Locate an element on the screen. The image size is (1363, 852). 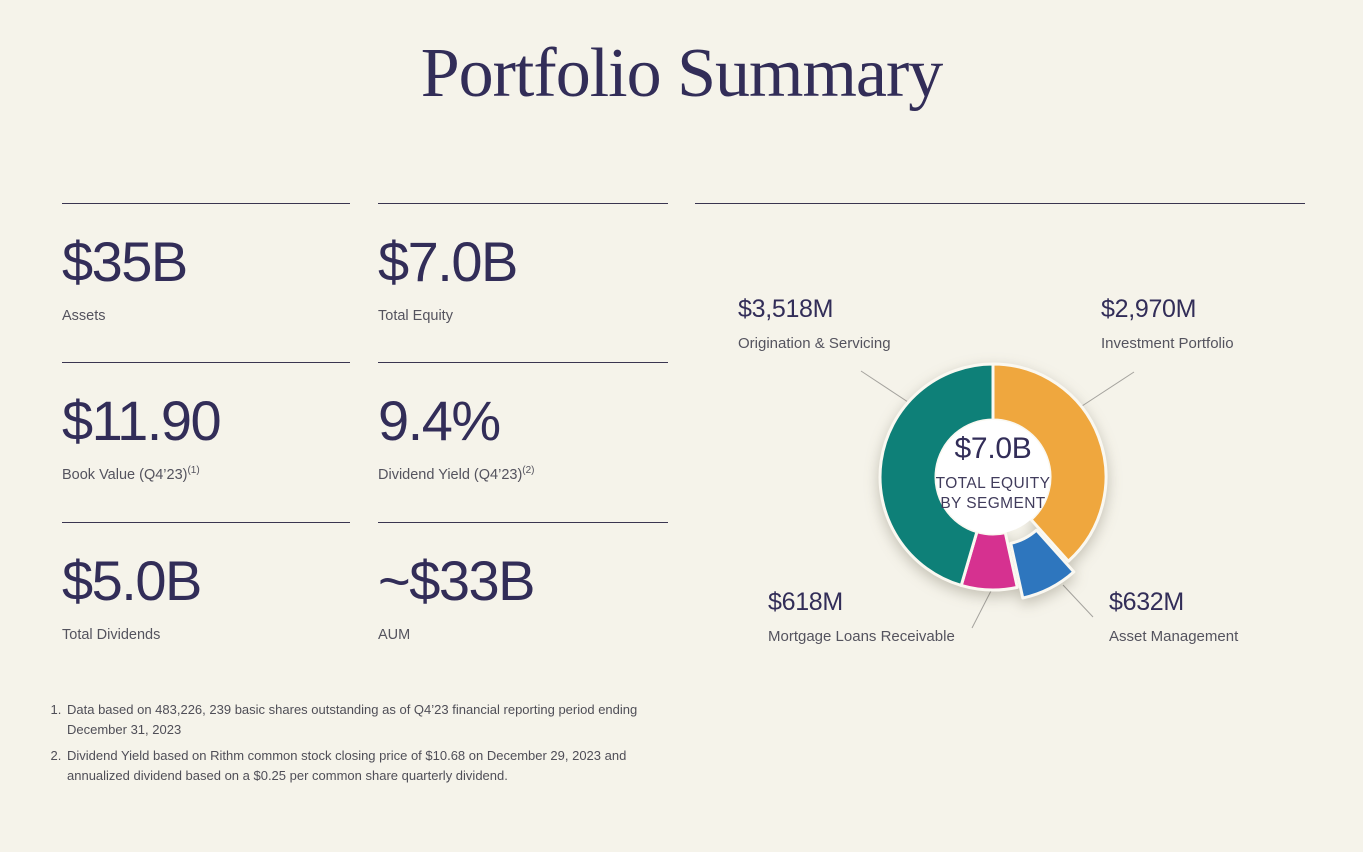
stat-tile-aum: ~$33B AUM is located at coordinates (523, 597).